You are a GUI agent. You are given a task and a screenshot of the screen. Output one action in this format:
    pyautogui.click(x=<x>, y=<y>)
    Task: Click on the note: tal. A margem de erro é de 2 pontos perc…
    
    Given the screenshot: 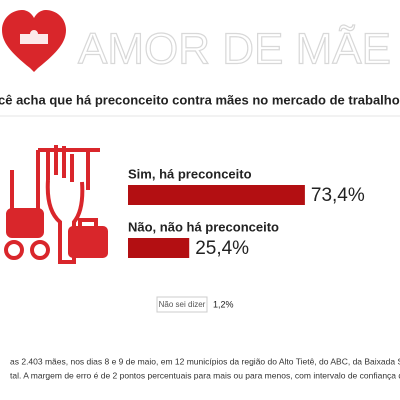 What is the action you would take?
    pyautogui.click(x=205, y=375)
    